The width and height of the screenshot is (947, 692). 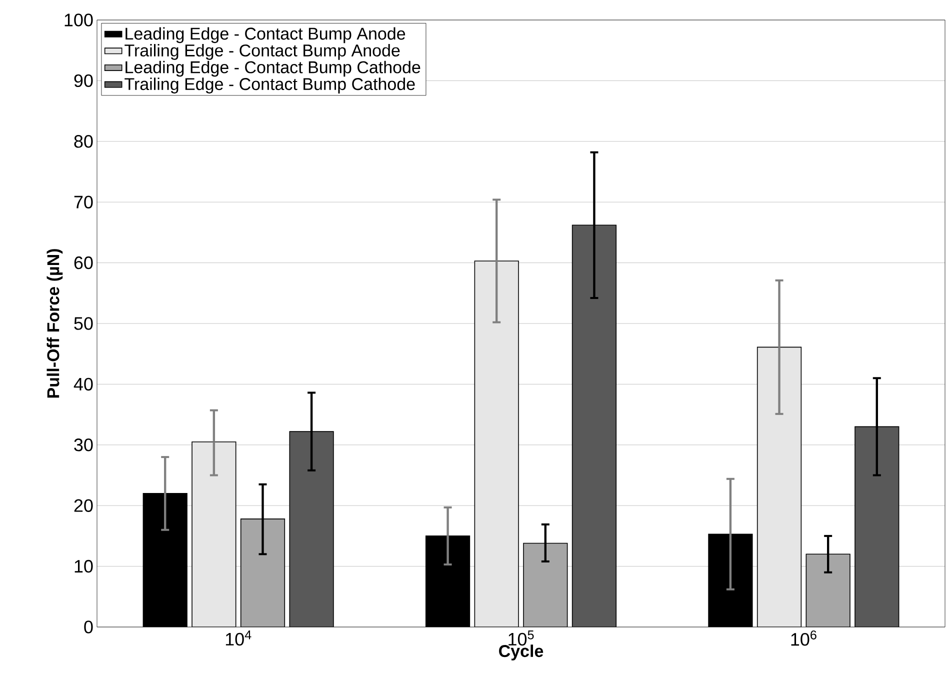 What do you see at coordinates (83, 384) in the screenshot?
I see `y-tick-label: 40` at bounding box center [83, 384].